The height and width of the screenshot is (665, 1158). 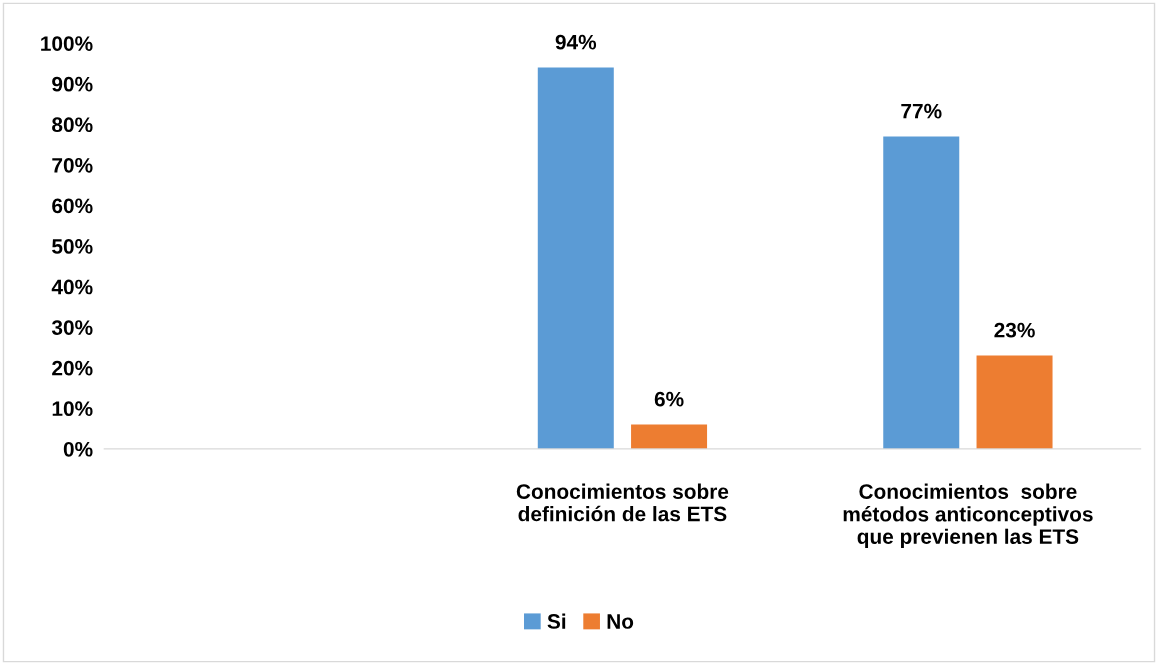 I want to click on text: 77%, so click(x=921, y=111).